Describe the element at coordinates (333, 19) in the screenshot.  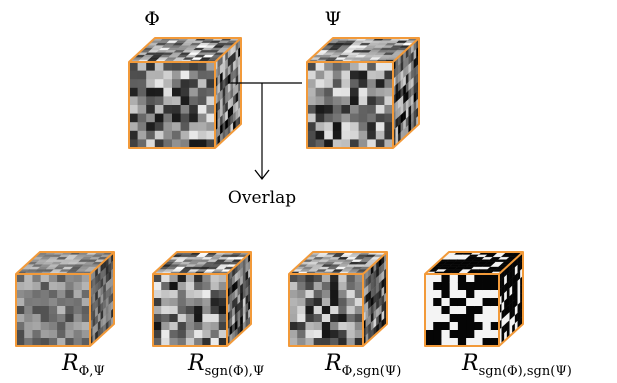
I see `psi-label: Ψ` at that location.